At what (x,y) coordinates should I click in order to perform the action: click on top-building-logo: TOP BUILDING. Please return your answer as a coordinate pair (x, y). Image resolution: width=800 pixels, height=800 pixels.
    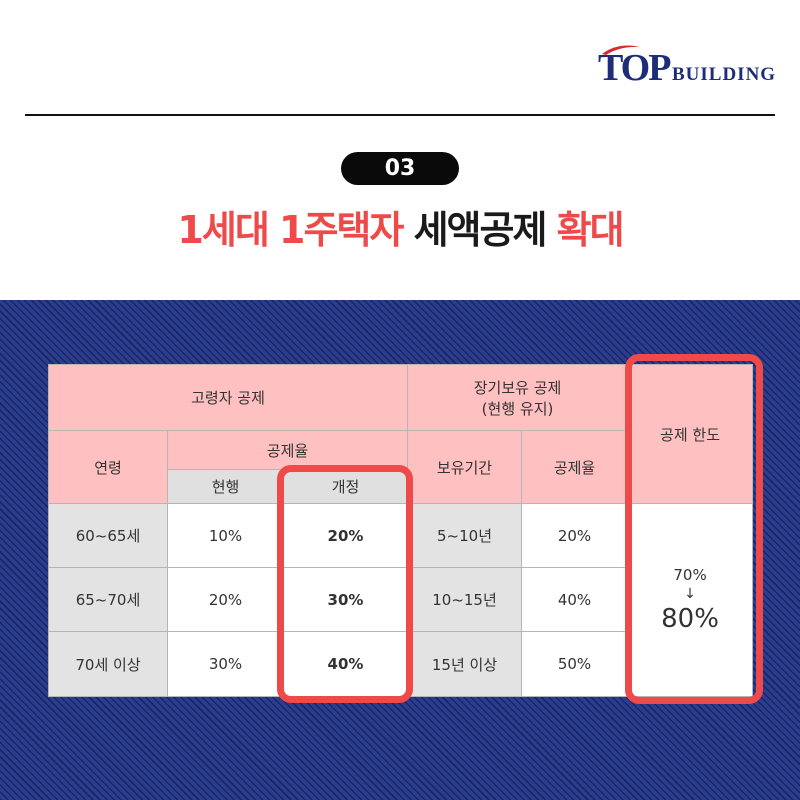
    Looking at the image, I should click on (688, 67).